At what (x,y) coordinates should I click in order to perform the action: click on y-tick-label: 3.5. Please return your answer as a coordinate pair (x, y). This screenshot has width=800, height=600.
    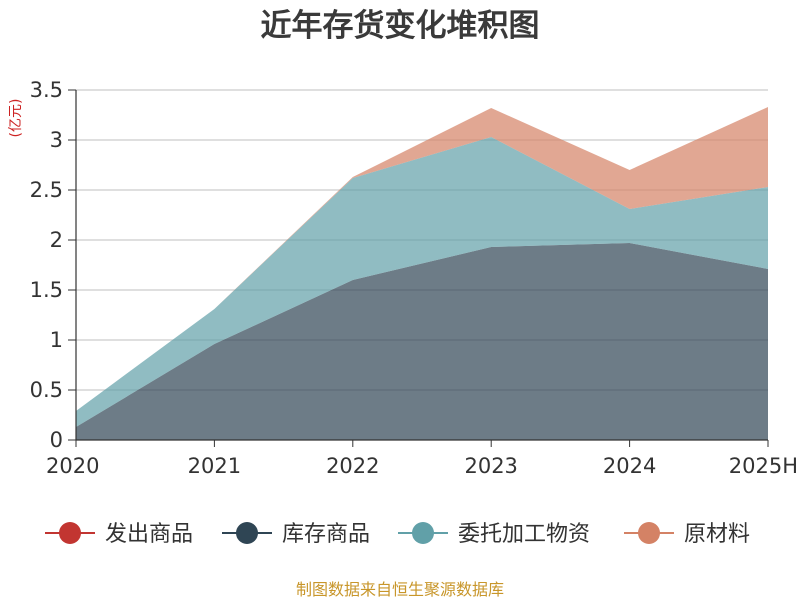
    Looking at the image, I should click on (46, 90).